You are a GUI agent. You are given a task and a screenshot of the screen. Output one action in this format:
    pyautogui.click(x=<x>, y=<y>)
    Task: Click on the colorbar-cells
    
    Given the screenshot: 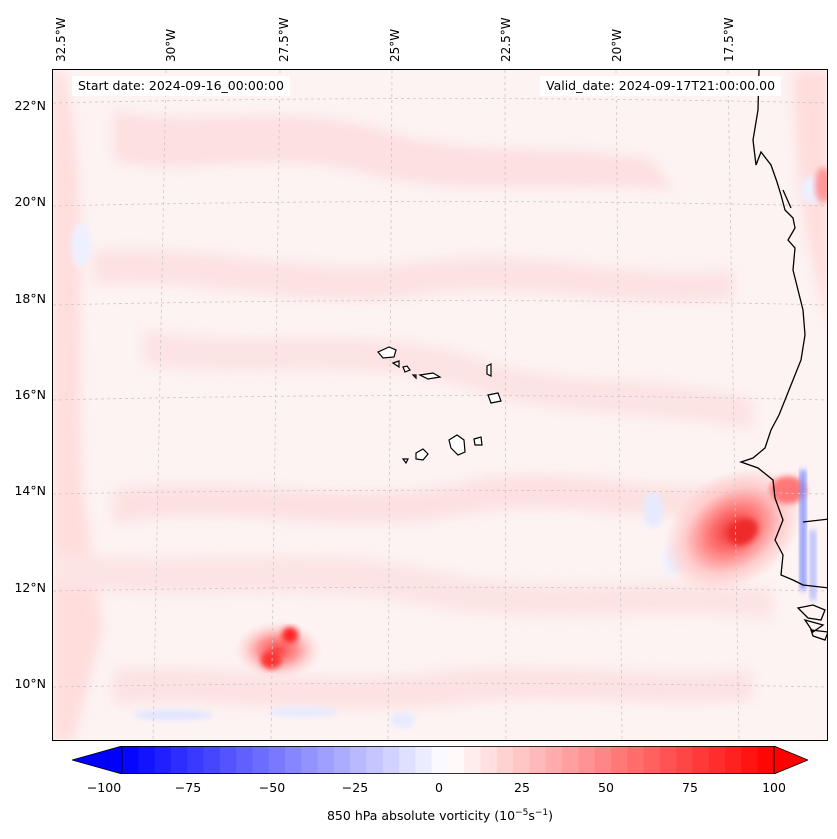 What is the action you would take?
    pyautogui.click(x=448, y=760)
    